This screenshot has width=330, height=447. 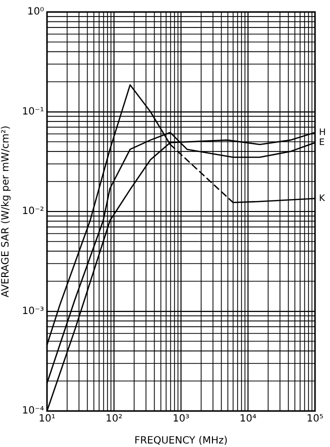 I want to click on series-label: E, so click(x=322, y=143).